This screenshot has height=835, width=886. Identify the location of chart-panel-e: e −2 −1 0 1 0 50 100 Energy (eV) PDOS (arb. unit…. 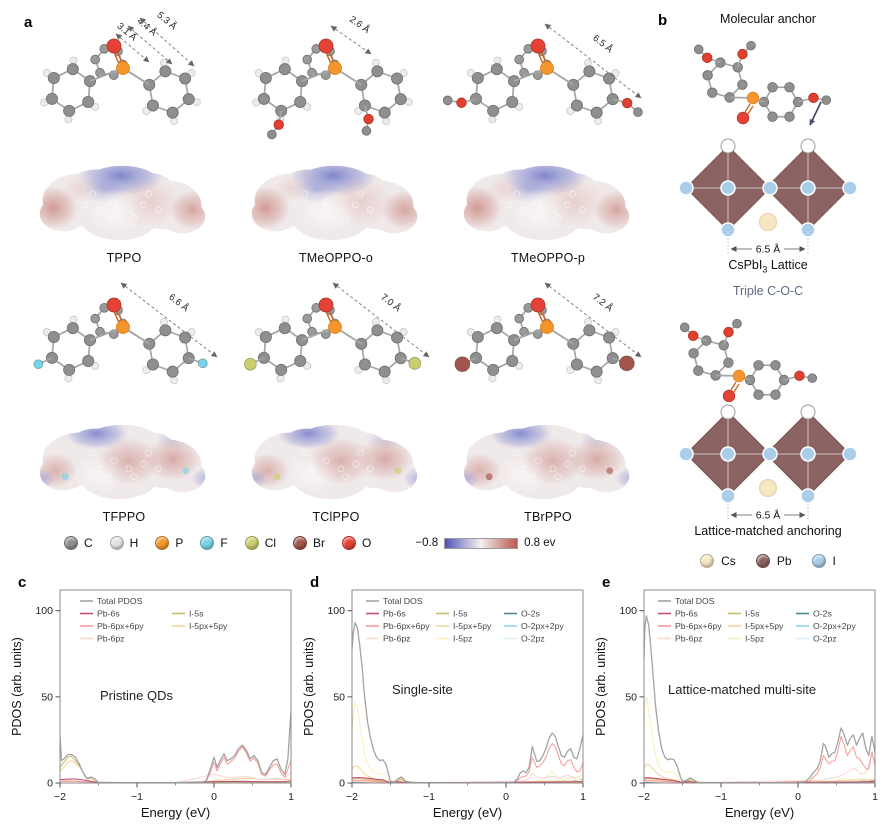
(738, 700).